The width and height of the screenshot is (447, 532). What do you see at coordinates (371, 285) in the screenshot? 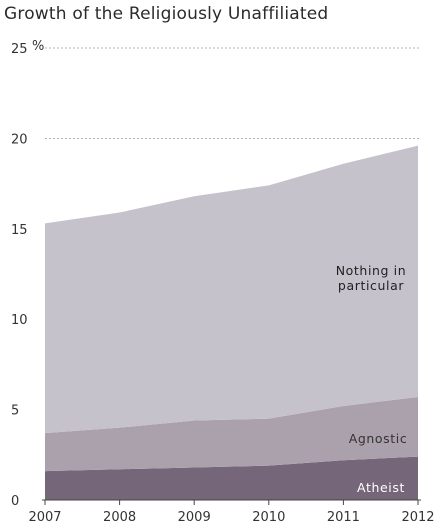
I see `series-label-line: particular` at bounding box center [371, 285].